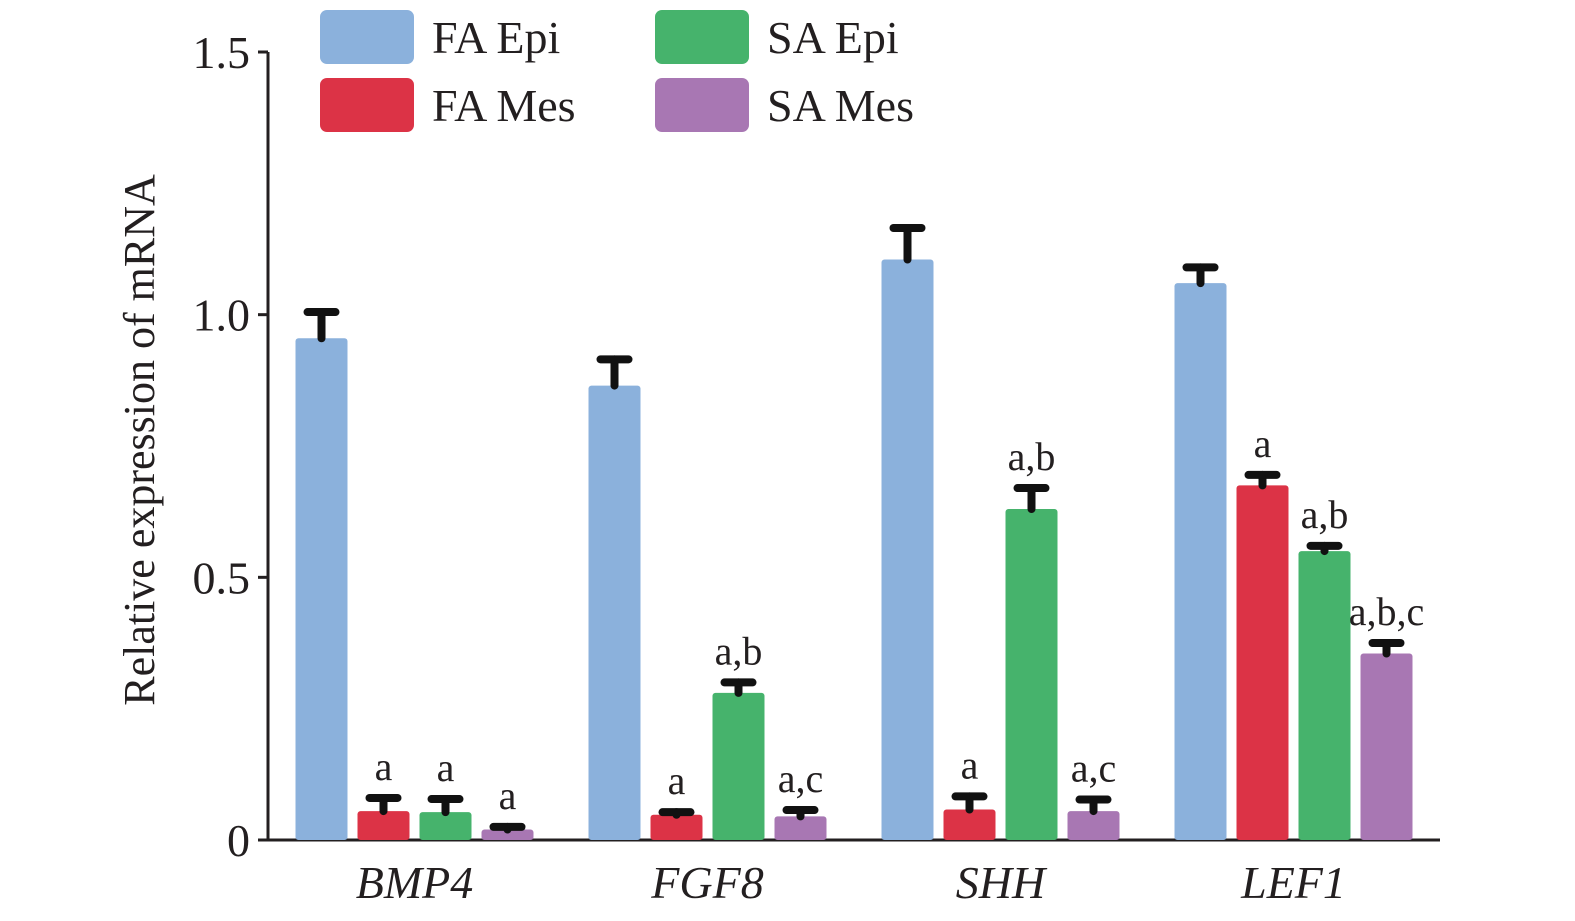  What do you see at coordinates (222, 577) in the screenshot?
I see `y-tick-label: 0.5` at bounding box center [222, 577].